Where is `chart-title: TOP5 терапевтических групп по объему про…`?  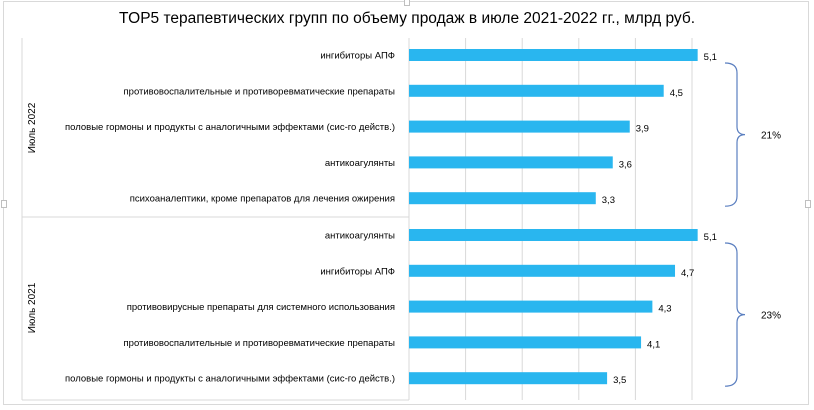
chart-title: TOP5 терапевтических групп по объему про… is located at coordinates (407, 18).